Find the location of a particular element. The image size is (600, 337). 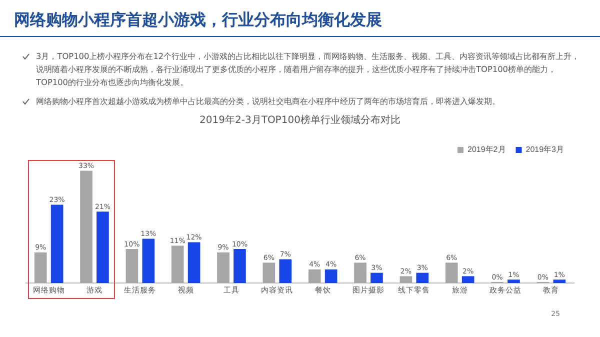

chart-title: 网络购物小程序首超小游戏，行业分布向均衡化发展 is located at coordinates (198, 20).